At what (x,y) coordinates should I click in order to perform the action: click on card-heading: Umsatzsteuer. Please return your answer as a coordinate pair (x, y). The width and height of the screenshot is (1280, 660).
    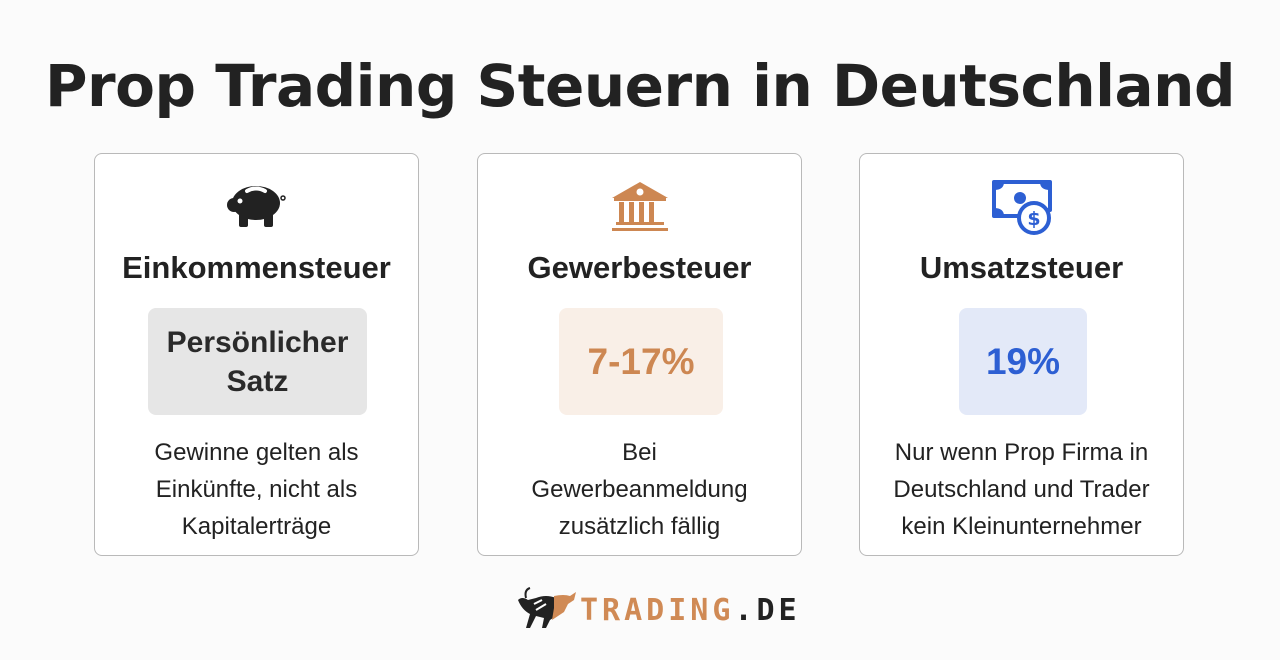
    Looking at the image, I should click on (1021, 267).